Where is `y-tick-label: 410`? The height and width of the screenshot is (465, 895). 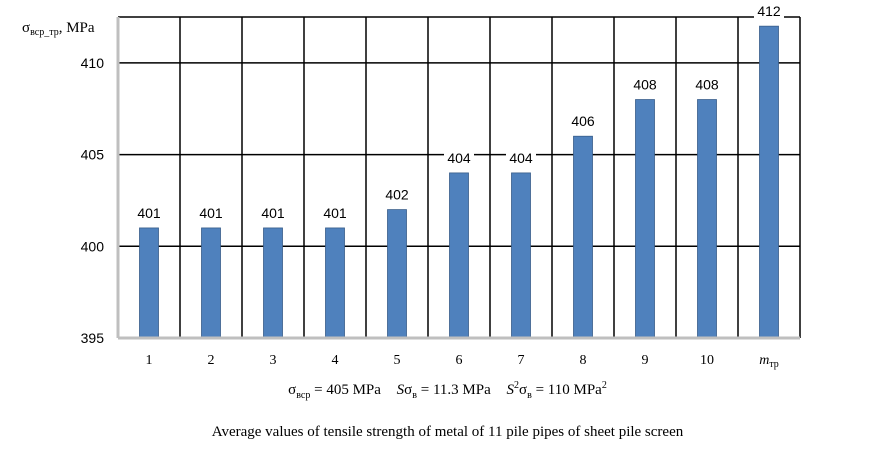
y-tick-label: 410 is located at coordinates (93, 63).